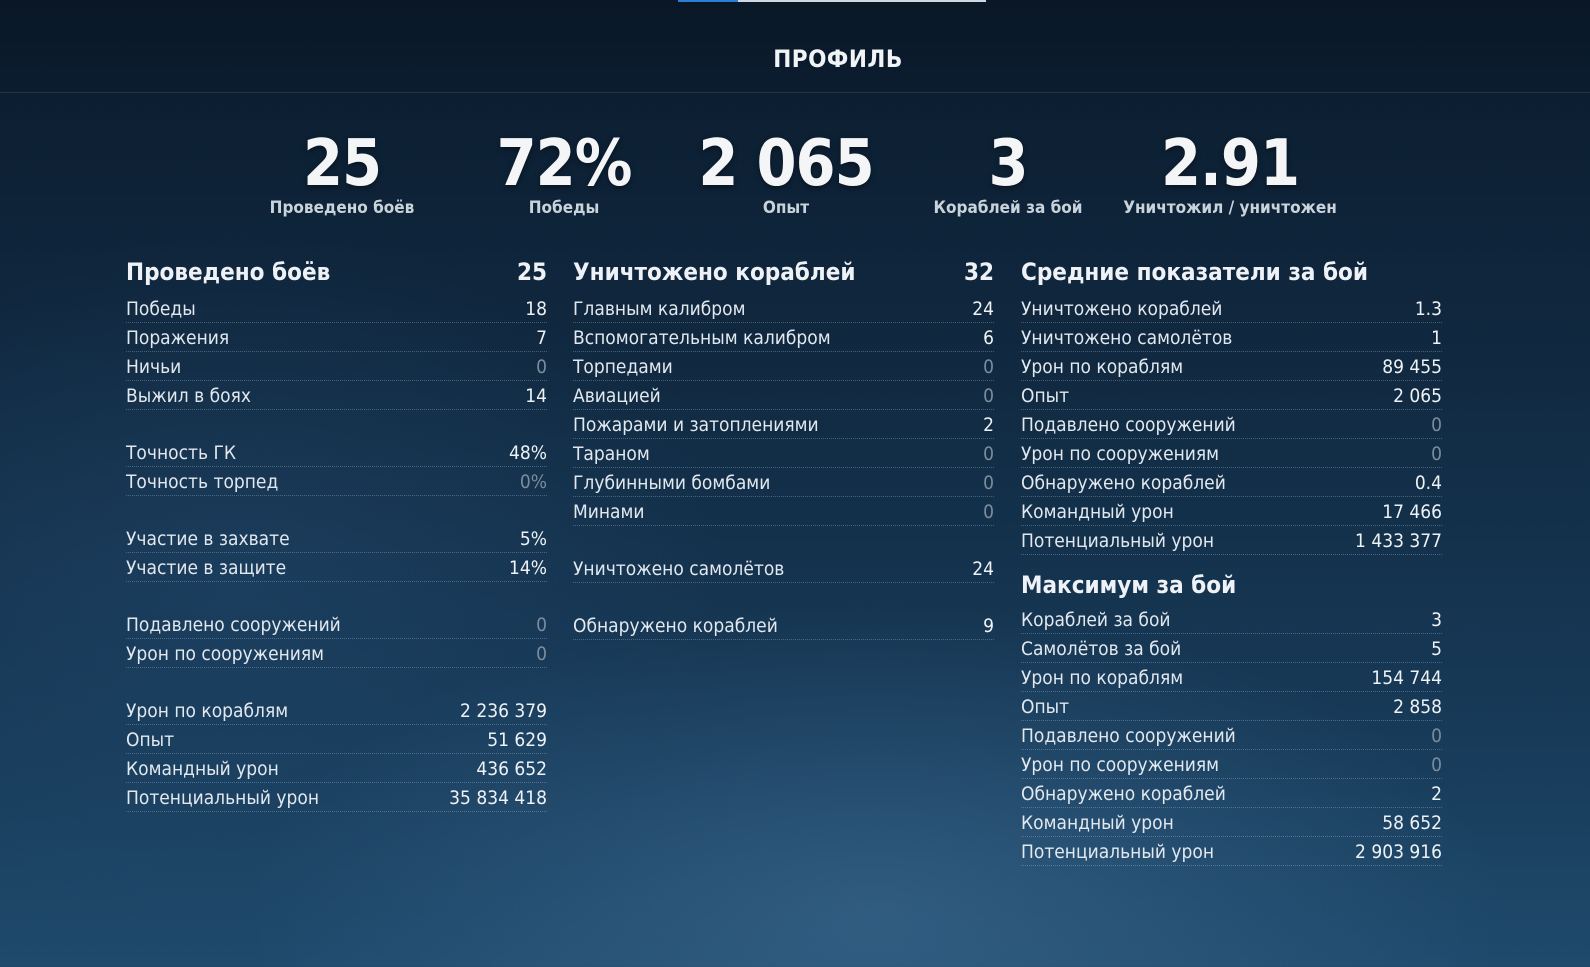  What do you see at coordinates (528, 568) in the screenshot?
I see `stat-value: 14%` at bounding box center [528, 568].